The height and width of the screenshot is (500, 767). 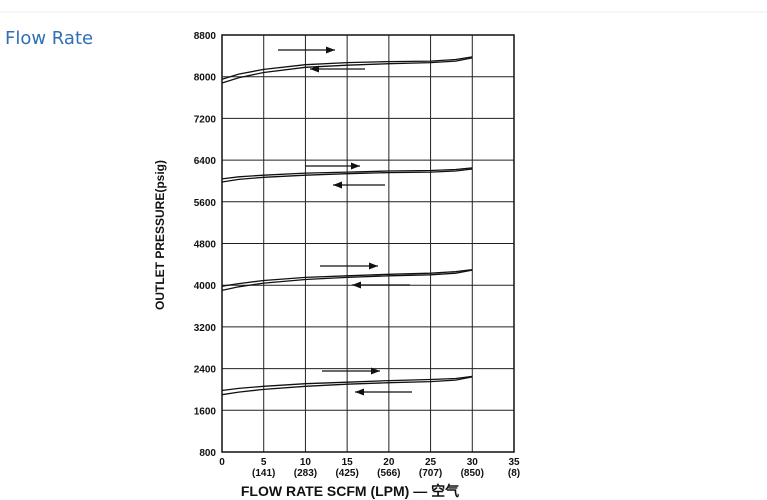 What do you see at coordinates (160, 235) in the screenshot?
I see `y-axis-title: OUTLET PRESSURE(psig)` at bounding box center [160, 235].